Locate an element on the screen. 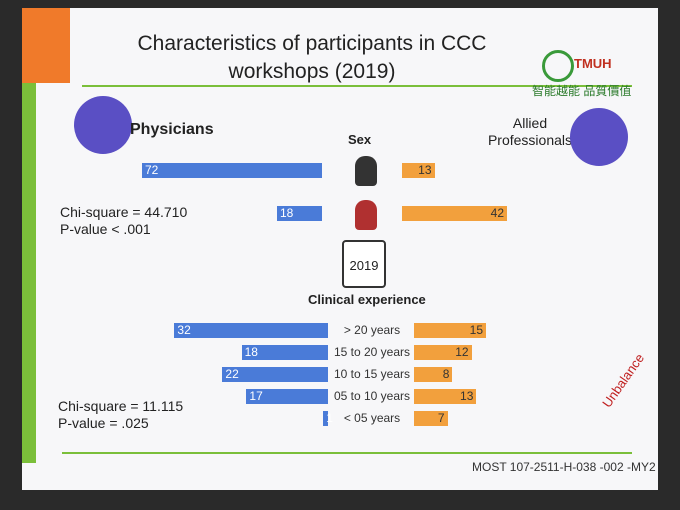 The height and width of the screenshot is (510, 680). value-label: 32 is located at coordinates (184, 330).